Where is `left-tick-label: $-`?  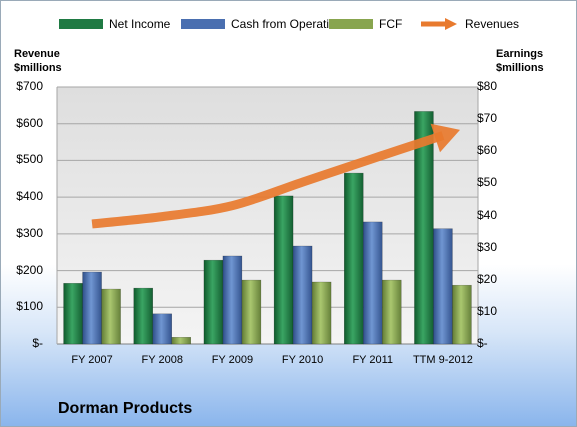
left-tick-label: $- is located at coordinates (37, 343).